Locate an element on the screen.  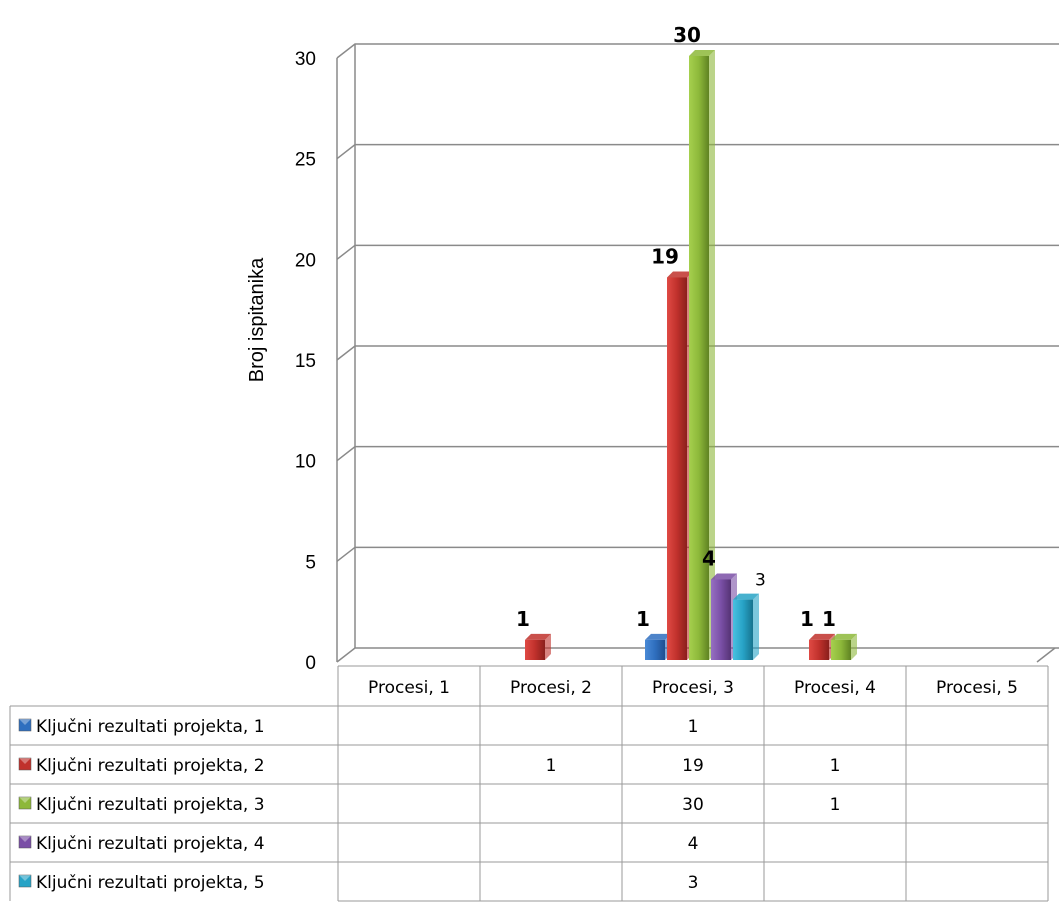
y-tick-label: 15 is located at coordinates (305, 361).